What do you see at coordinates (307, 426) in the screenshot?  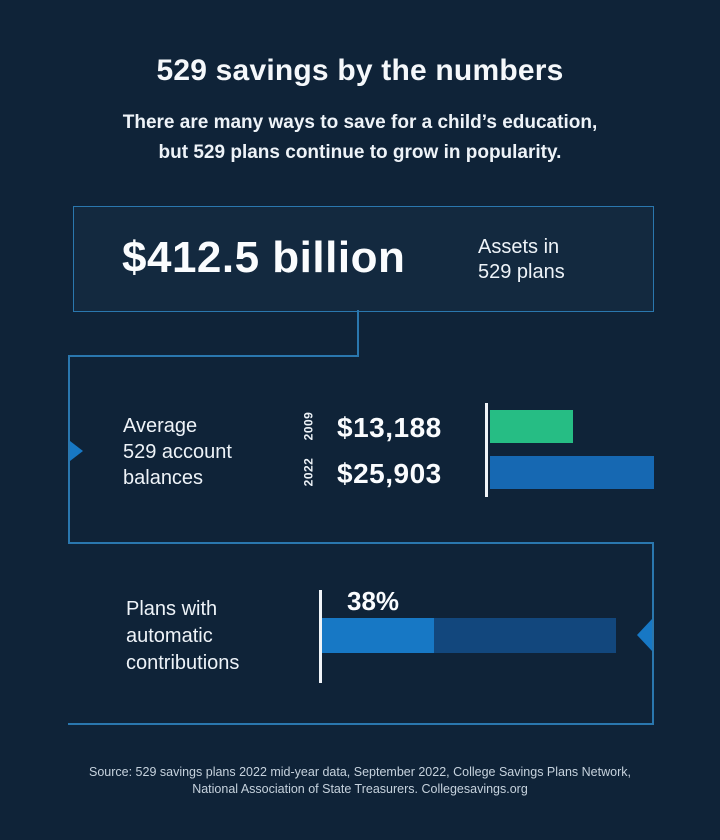 I see `year-label-2009: 2009` at bounding box center [307, 426].